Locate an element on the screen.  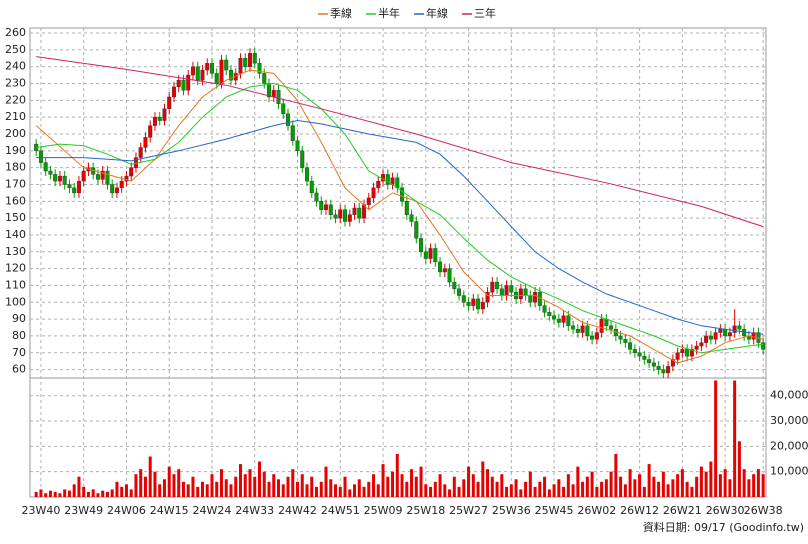
x-tick-label: 23W40 is located at coordinates (40, 510).